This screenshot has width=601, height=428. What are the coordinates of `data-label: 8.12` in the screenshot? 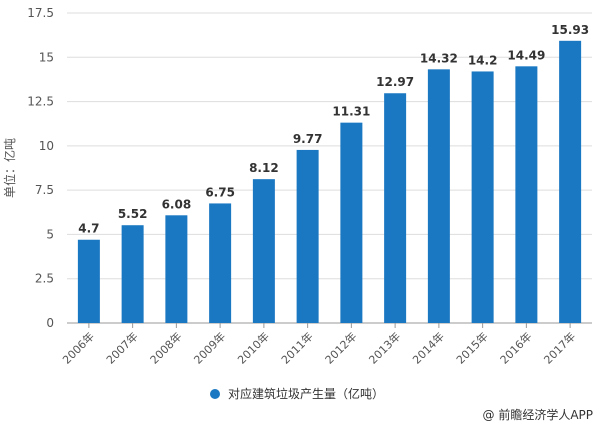 It's located at (264, 168).